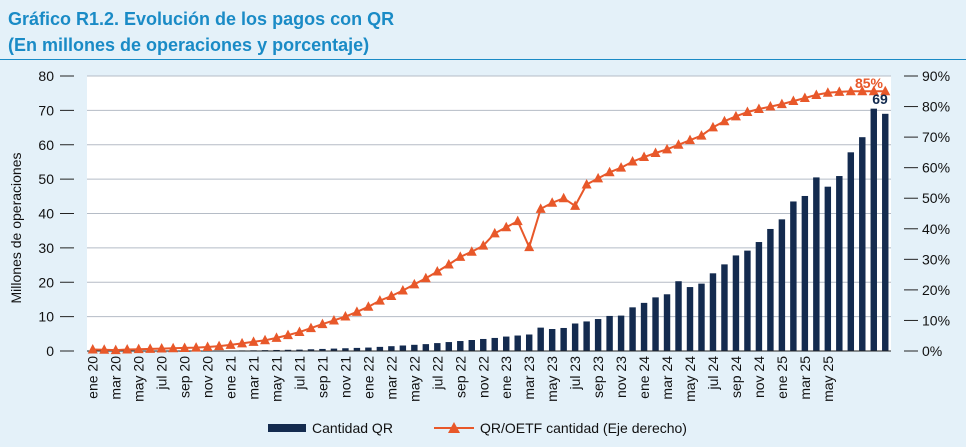  I want to click on y-axis-label: Millones de operaciones, so click(16, 228).